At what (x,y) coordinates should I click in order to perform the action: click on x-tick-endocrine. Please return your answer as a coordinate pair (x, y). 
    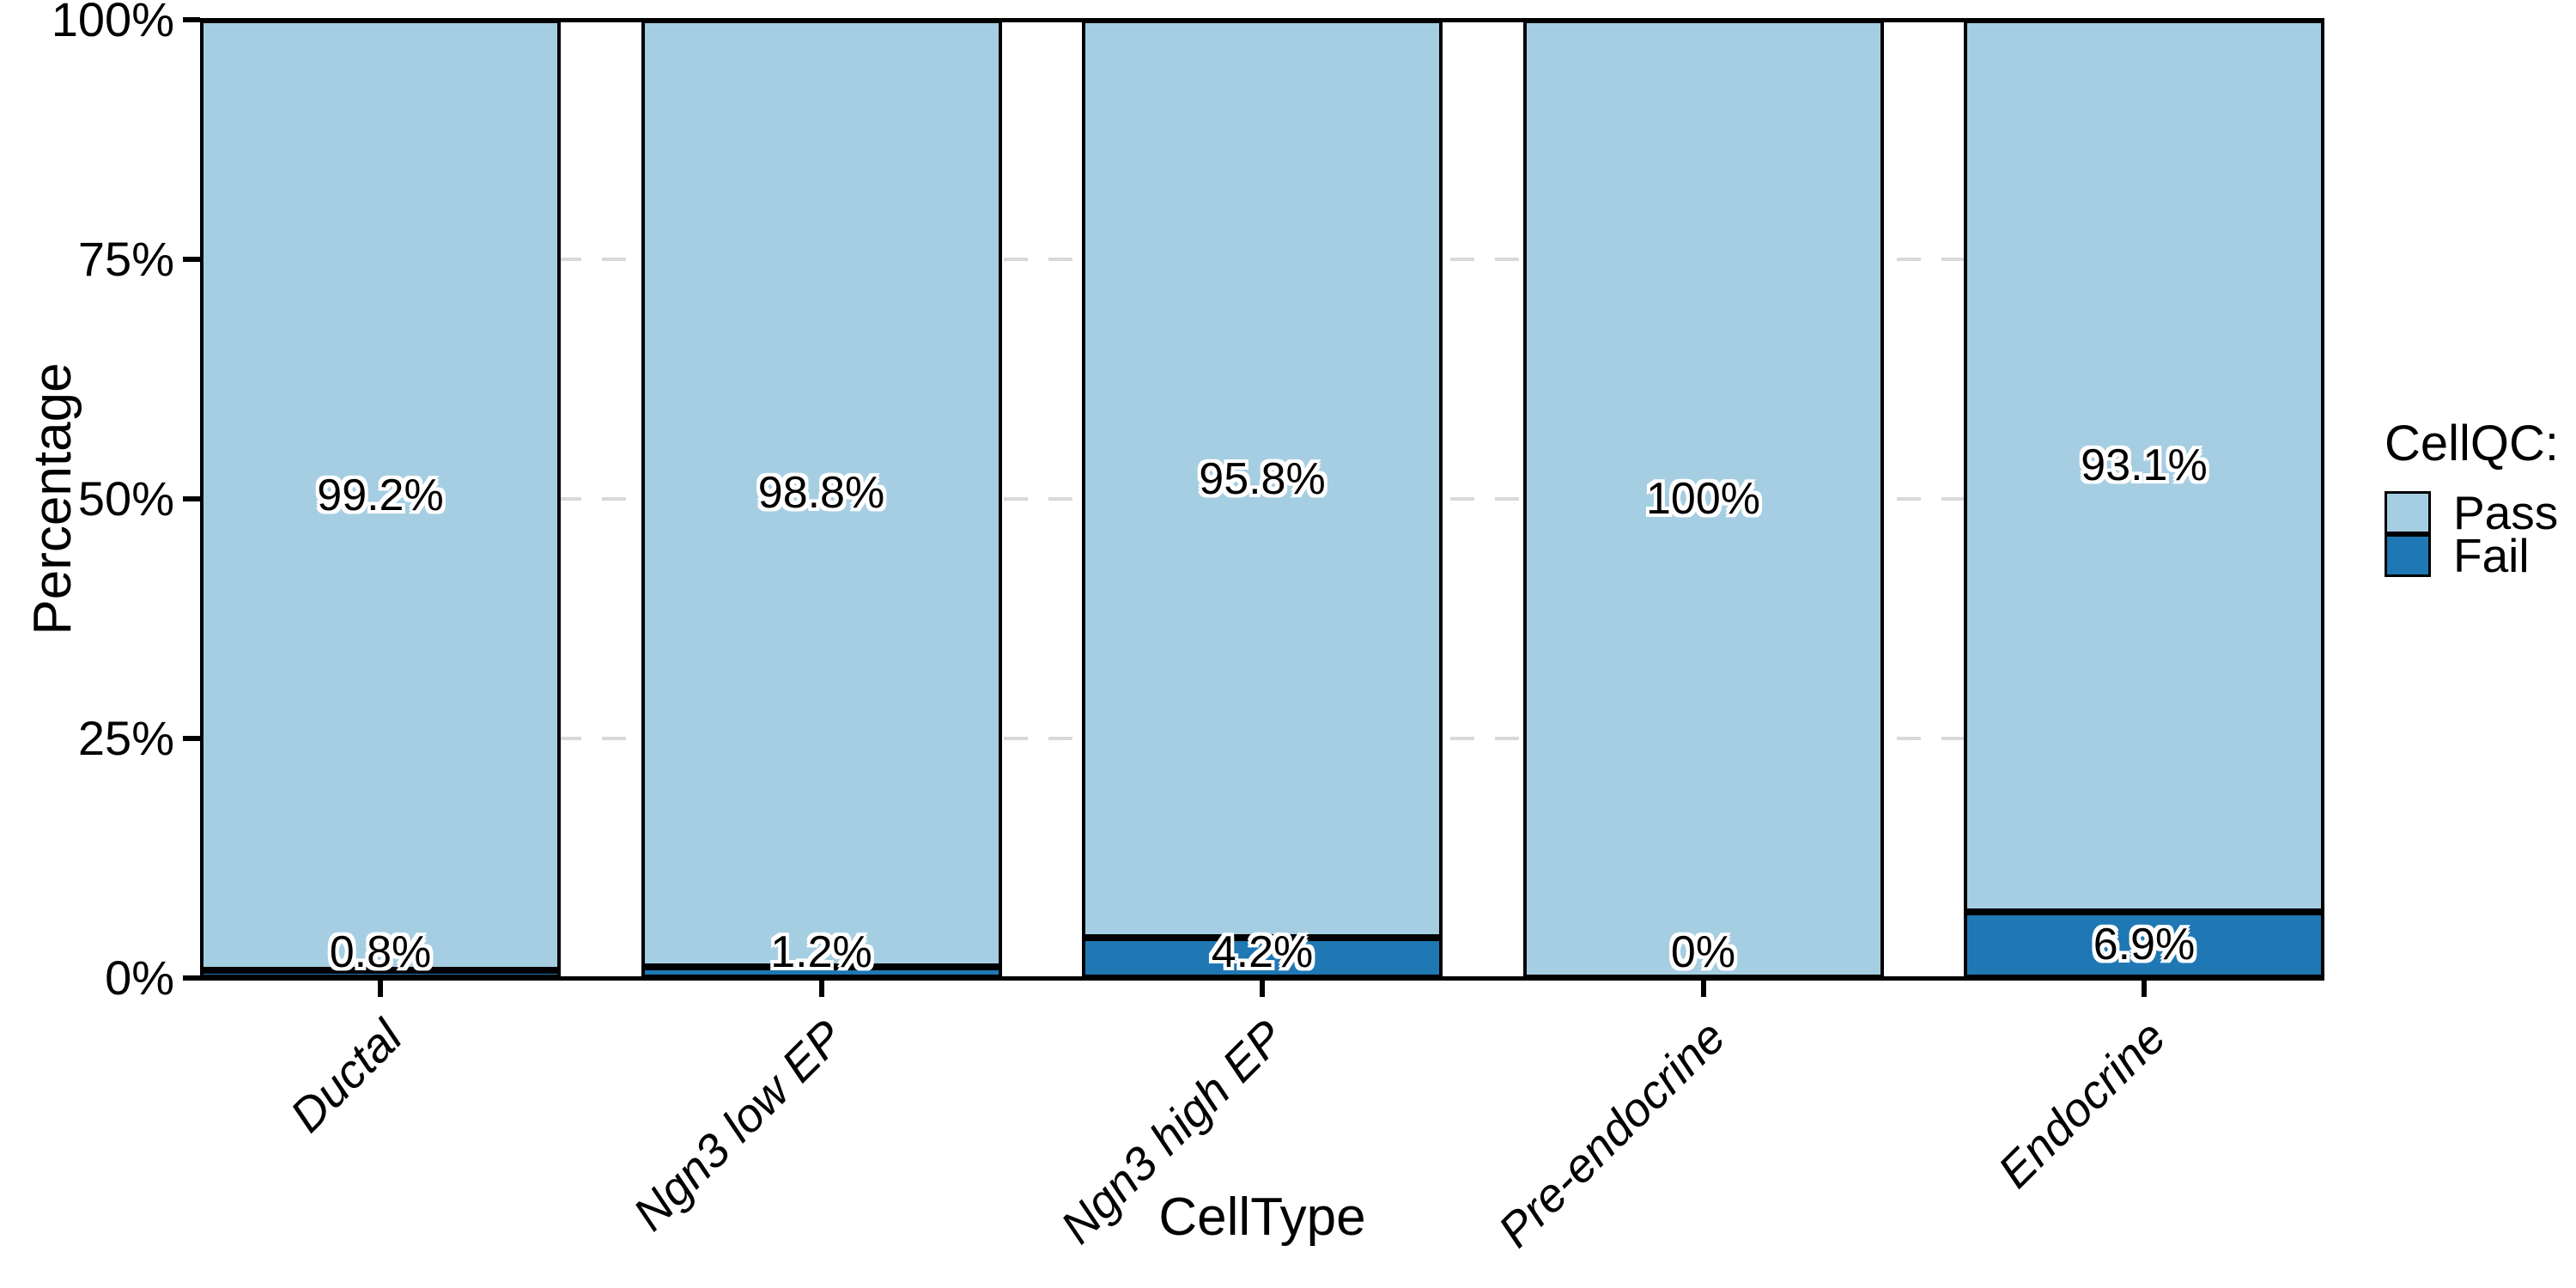
    Looking at the image, I should click on (2144, 988).